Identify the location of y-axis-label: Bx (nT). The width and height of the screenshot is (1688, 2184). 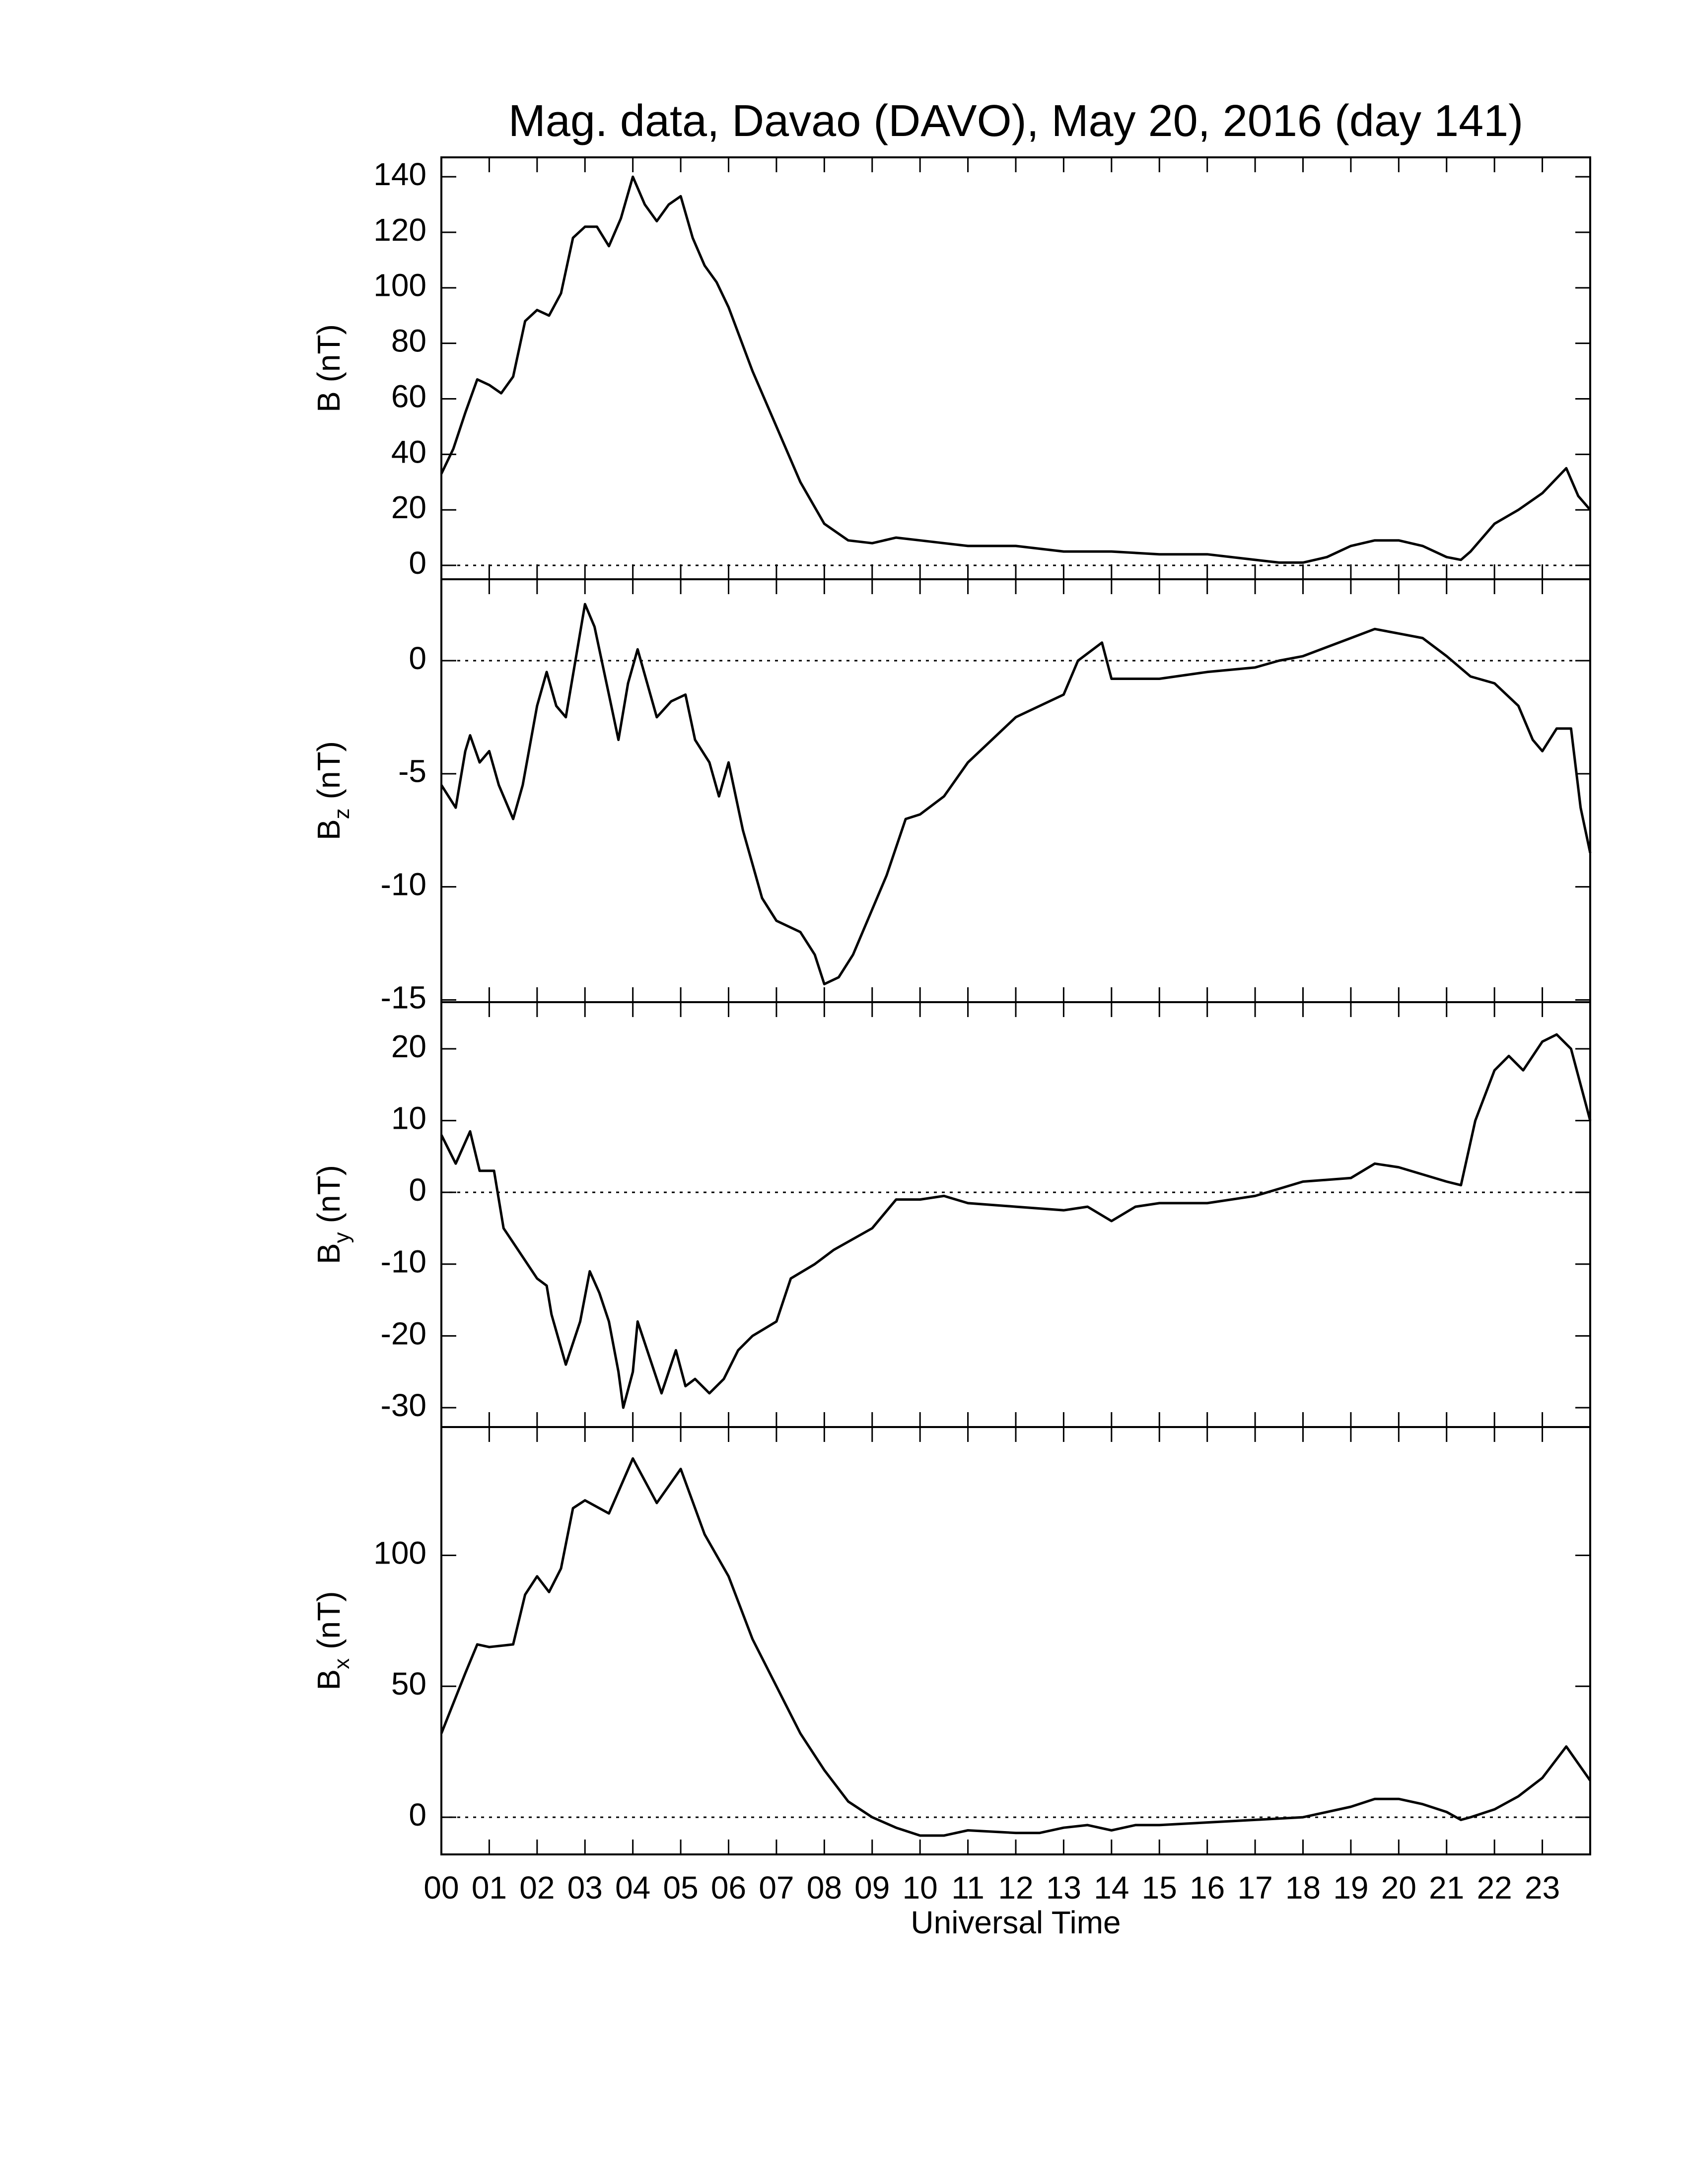
(332, 1641).